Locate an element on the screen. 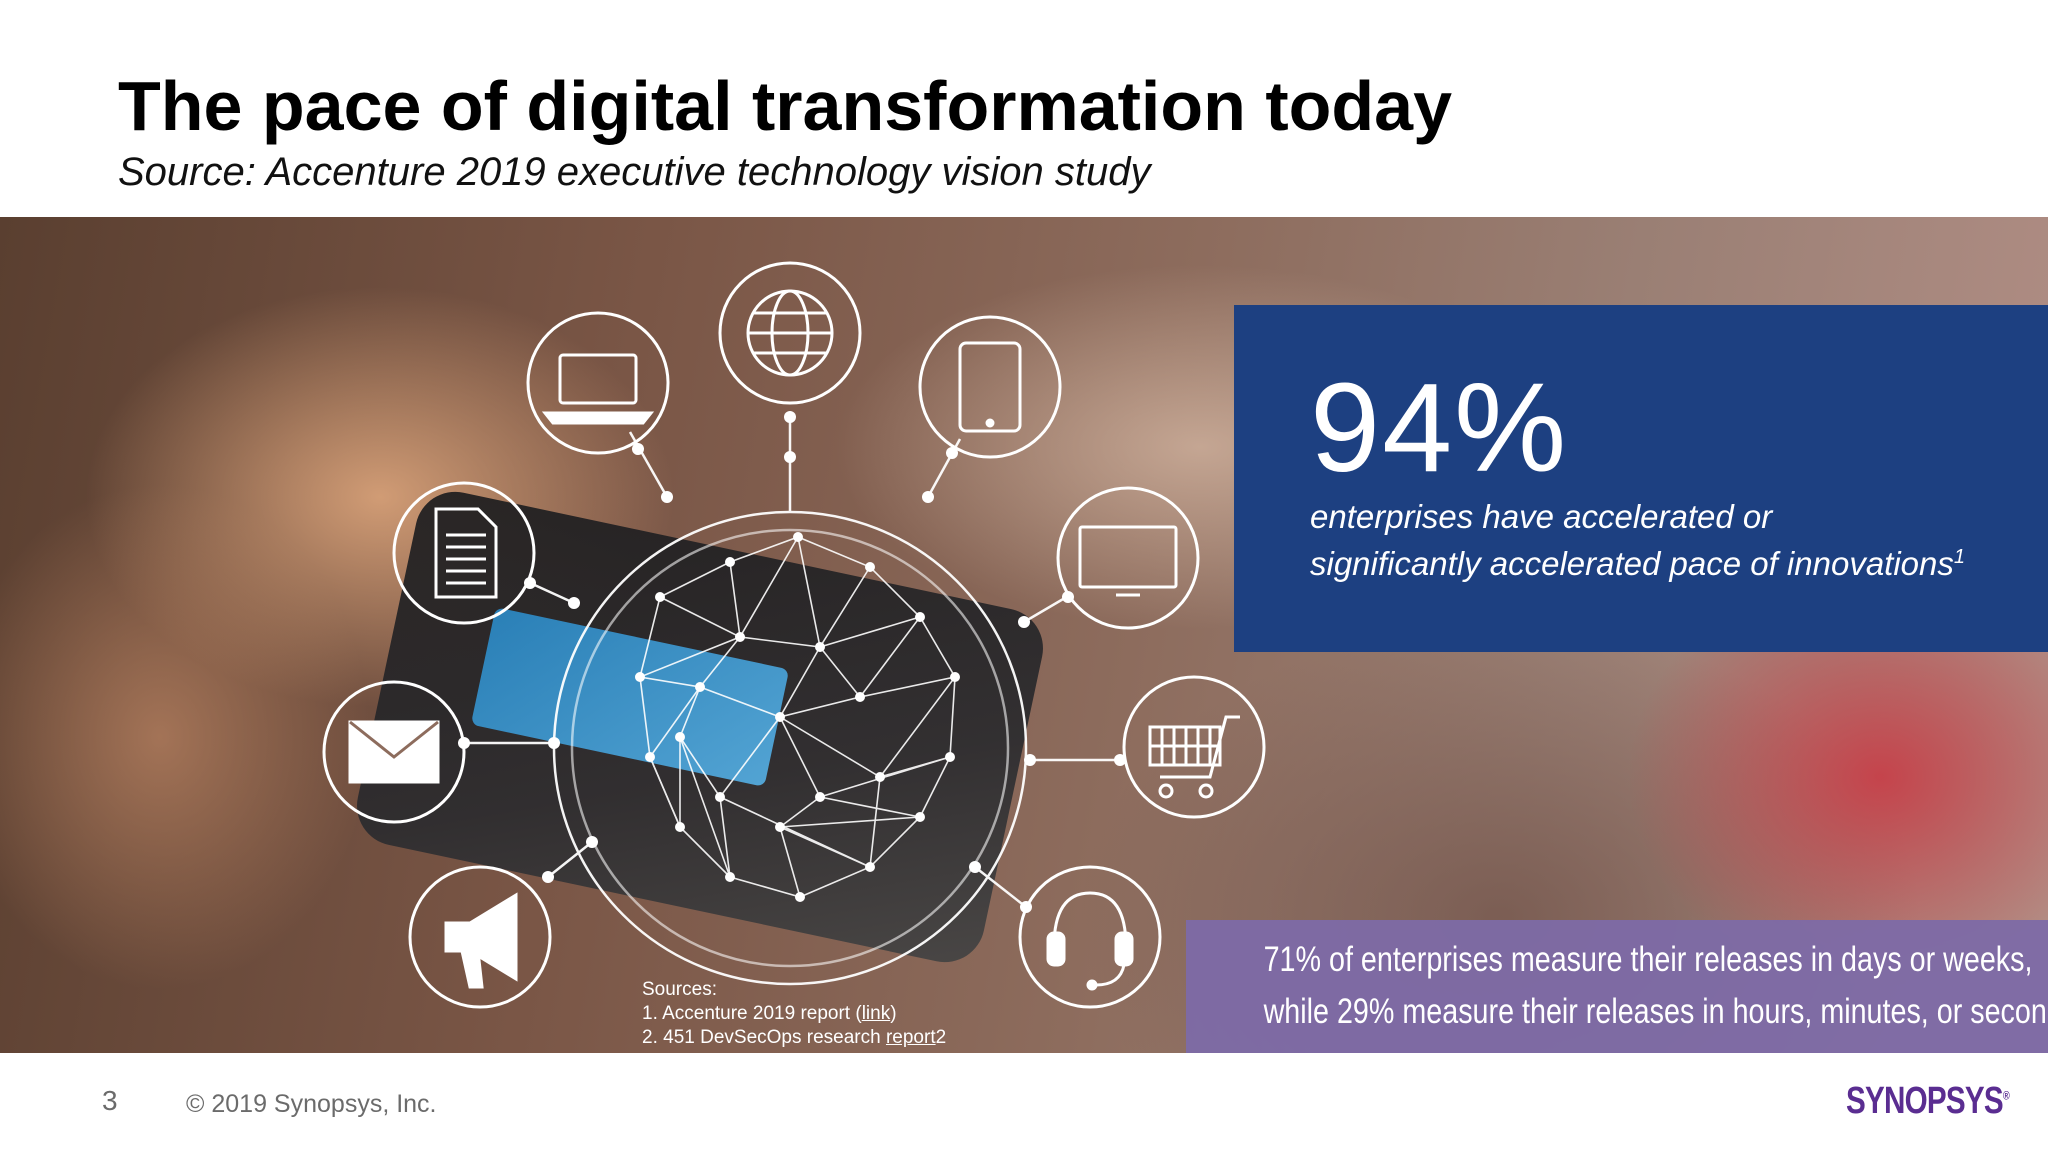 Image resolution: width=2048 pixels, height=1152 pixels. shopping-cart-icon is located at coordinates (1194, 747).